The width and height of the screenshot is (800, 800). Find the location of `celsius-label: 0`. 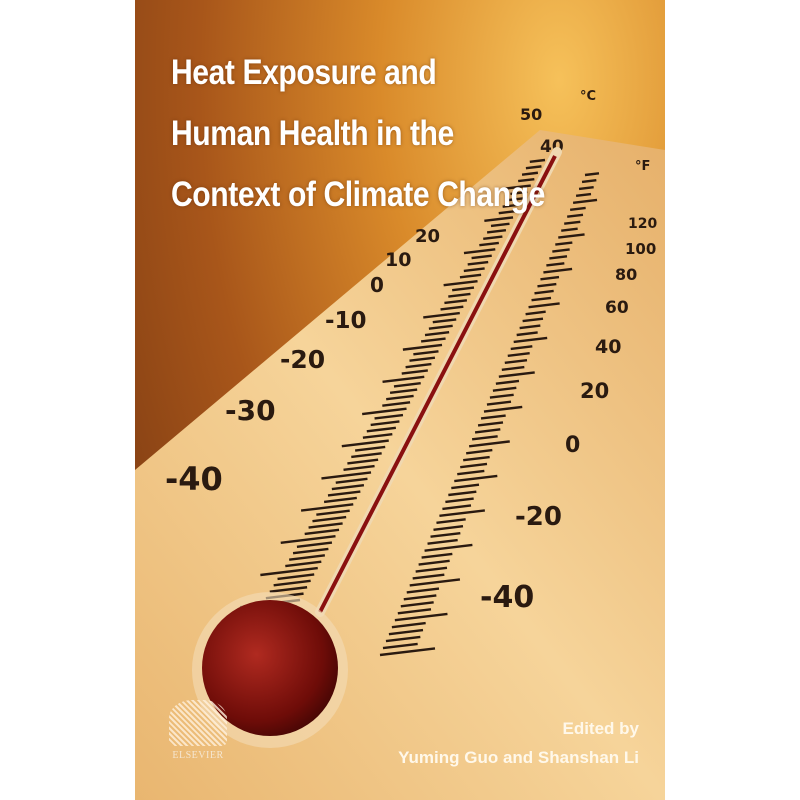

celsius-label: 0 is located at coordinates (377, 285).